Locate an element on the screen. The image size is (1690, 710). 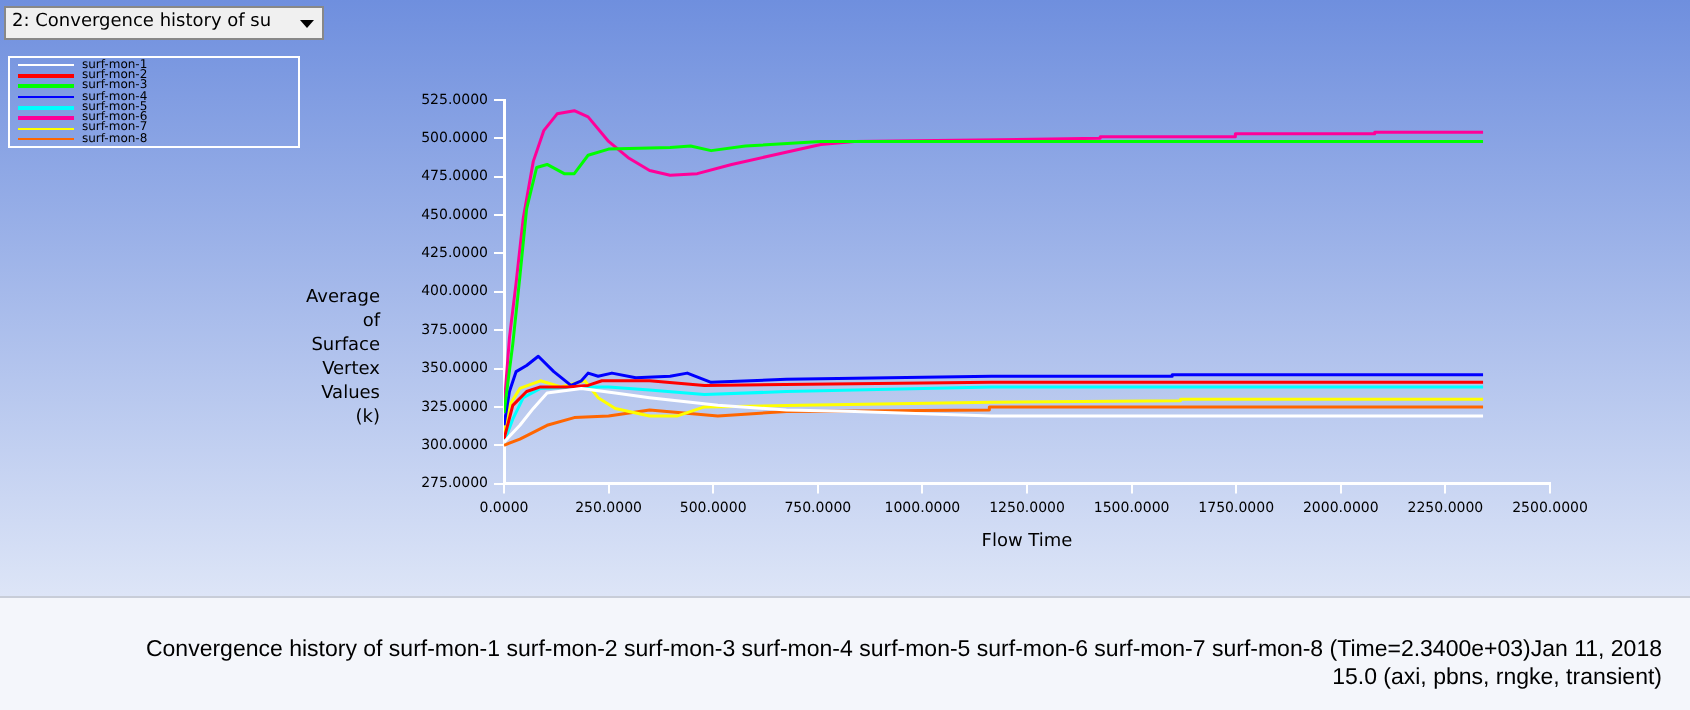
text: 2: Convergence history of su is located at coordinates (142, 23).